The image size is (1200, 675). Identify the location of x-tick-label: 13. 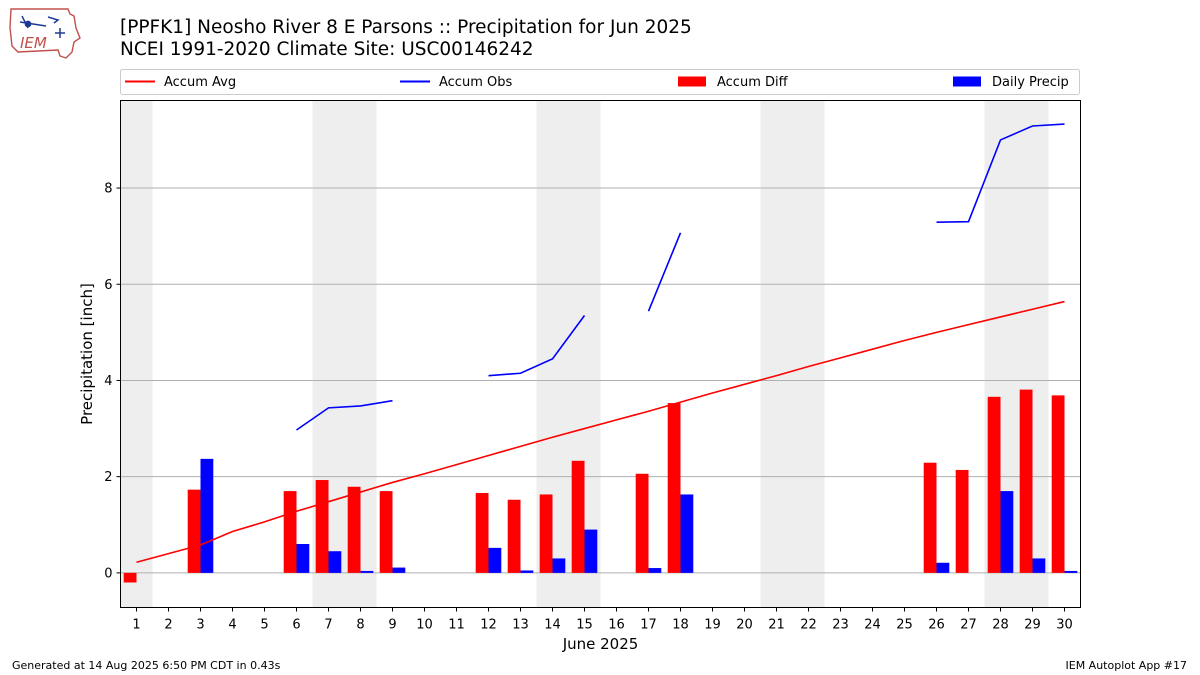
(520, 625).